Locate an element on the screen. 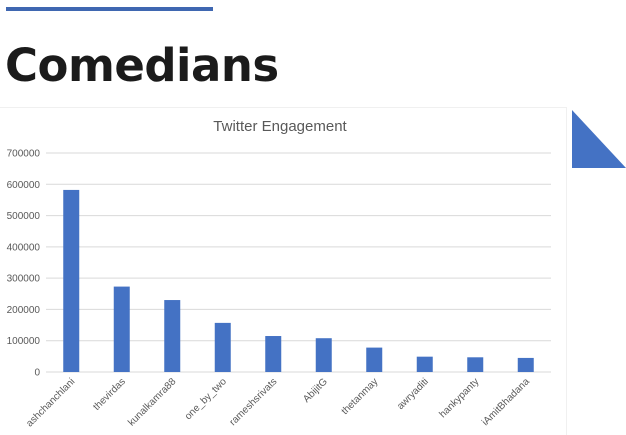  y-tick-label: 200000 is located at coordinates (24, 310).